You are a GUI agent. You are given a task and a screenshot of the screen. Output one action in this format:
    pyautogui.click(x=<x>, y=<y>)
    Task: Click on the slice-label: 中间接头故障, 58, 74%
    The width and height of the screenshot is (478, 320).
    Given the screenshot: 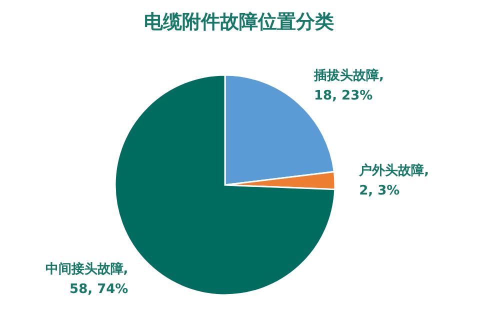 What is the action you would take?
    pyautogui.click(x=86, y=278)
    